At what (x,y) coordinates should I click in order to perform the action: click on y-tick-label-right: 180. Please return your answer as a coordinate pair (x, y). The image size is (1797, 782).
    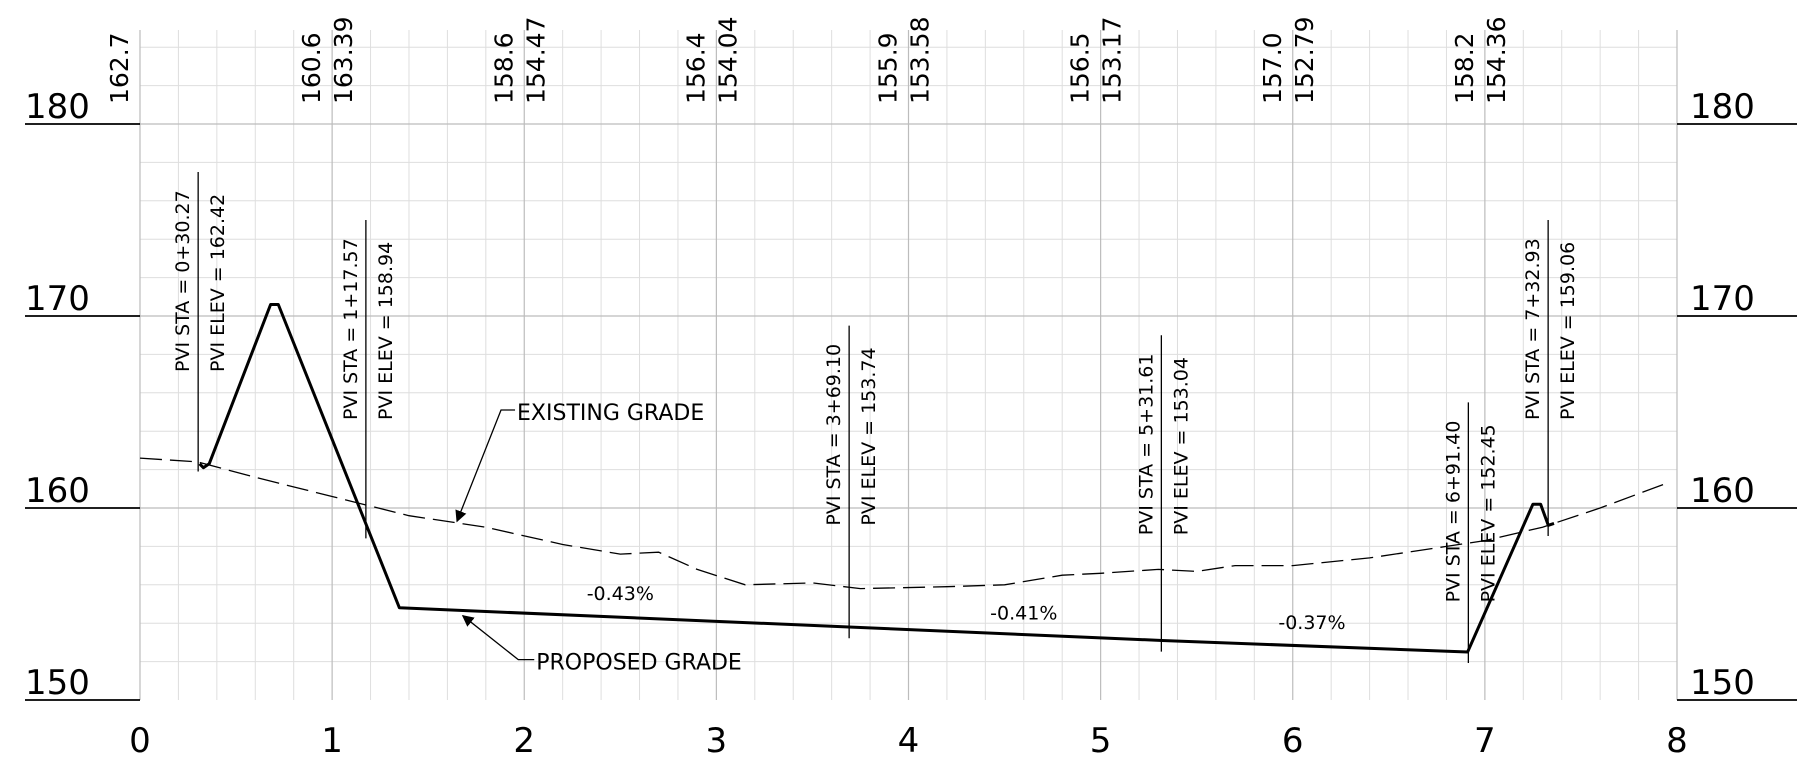
    Looking at the image, I should click on (1722, 107).